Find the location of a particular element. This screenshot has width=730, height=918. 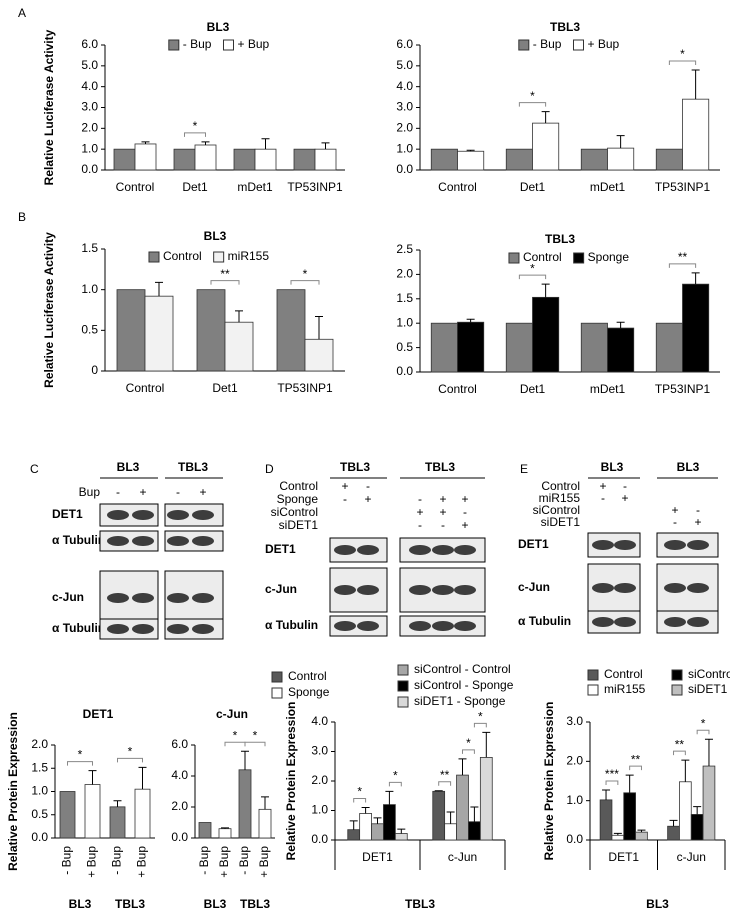

y-tick-label: 4.0 is located at coordinates (319, 721).